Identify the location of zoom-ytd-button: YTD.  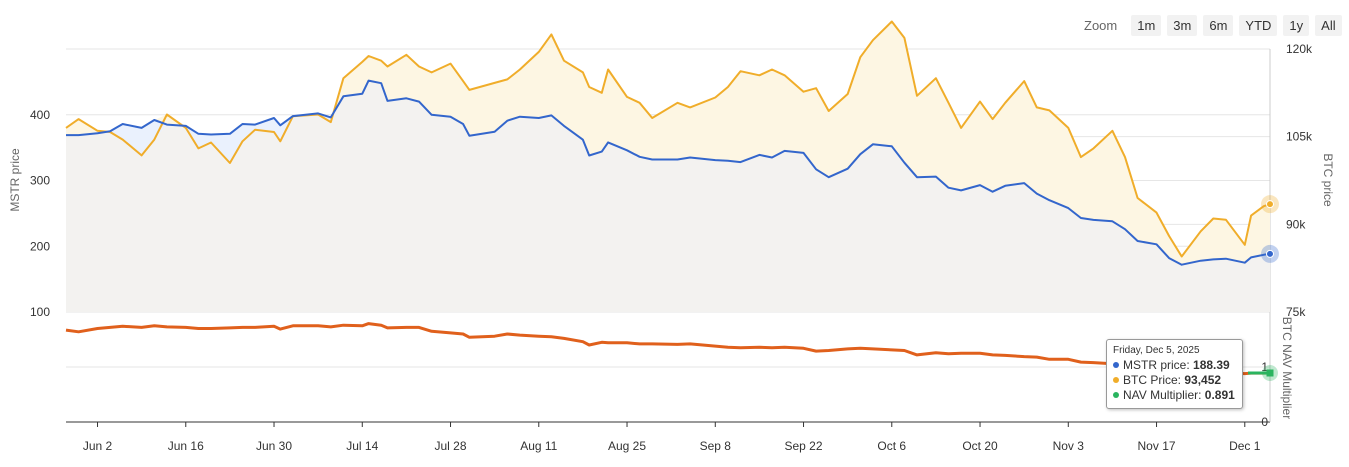
(1258, 25).